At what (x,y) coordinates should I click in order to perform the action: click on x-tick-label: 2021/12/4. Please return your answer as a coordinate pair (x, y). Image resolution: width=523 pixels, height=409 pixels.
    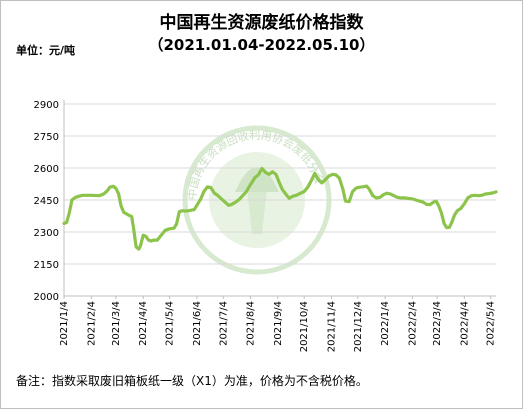
    Looking at the image, I should click on (358, 326).